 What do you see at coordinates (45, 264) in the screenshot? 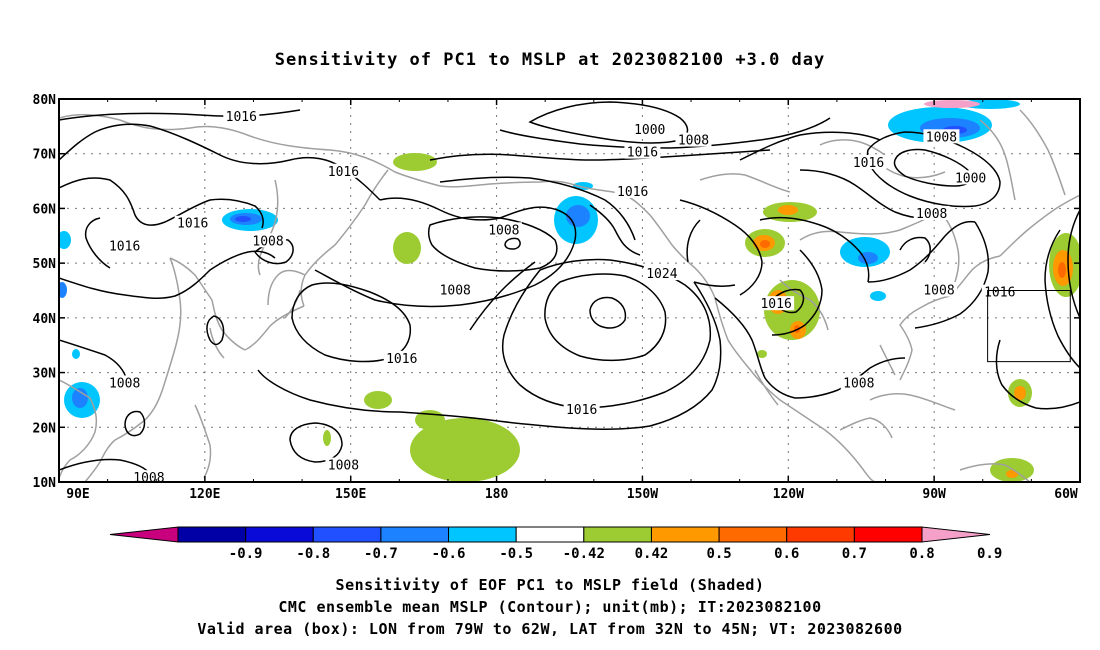
I see `lat-tick-label: 50N` at bounding box center [45, 264].